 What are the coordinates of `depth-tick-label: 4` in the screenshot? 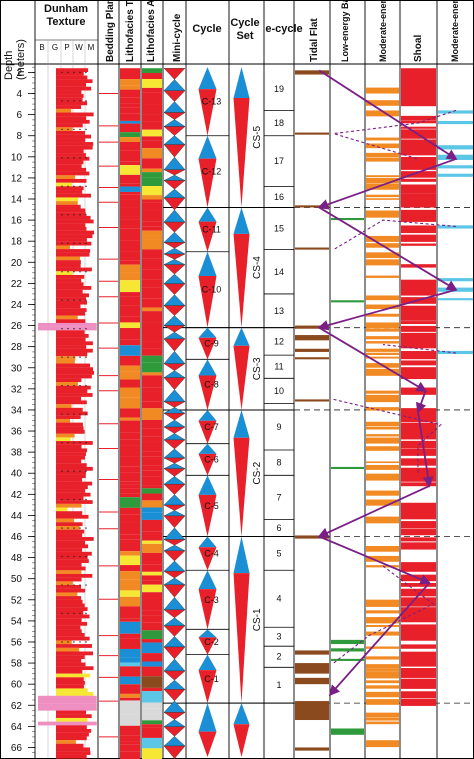 It's located at (19, 94).